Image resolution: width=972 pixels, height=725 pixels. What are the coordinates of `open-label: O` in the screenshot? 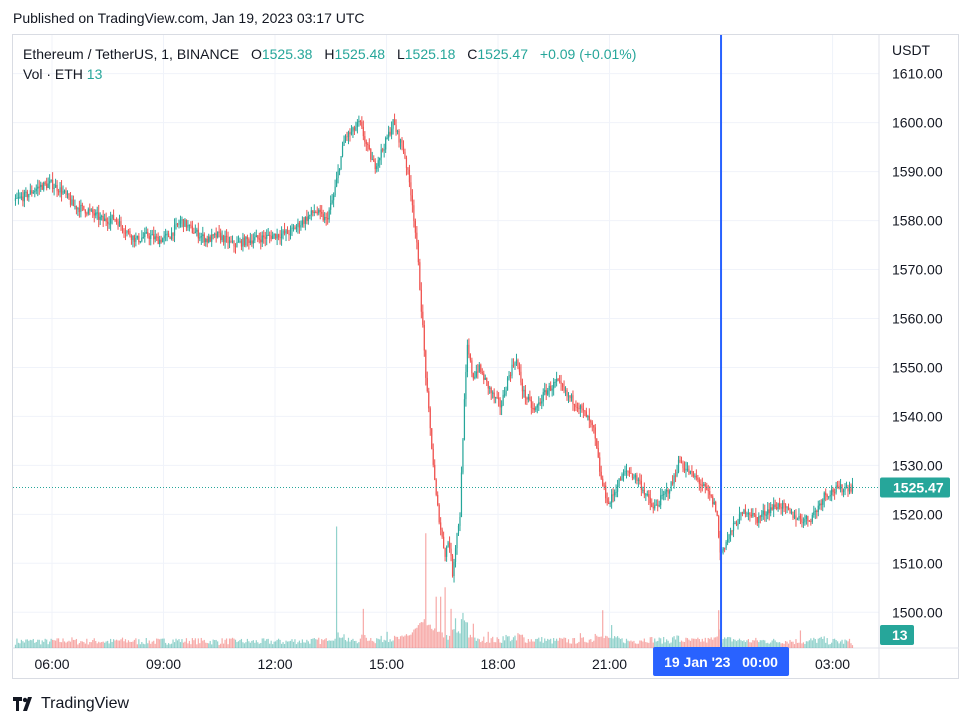 It's located at (256, 54).